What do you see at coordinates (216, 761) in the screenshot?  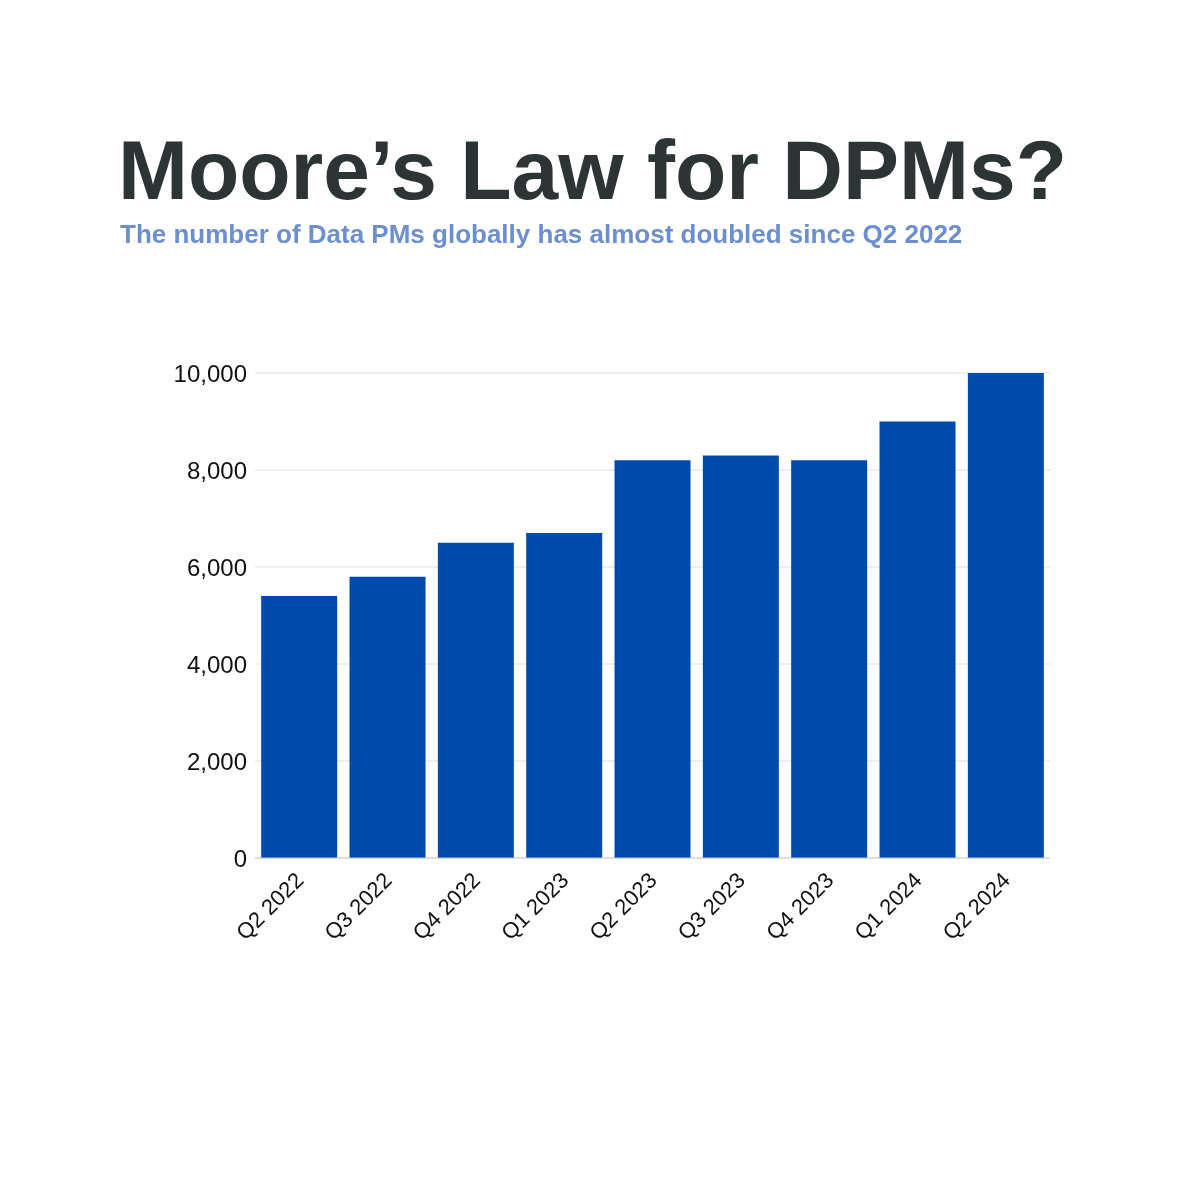 I see `y-tick-label: 2,000` at bounding box center [216, 761].